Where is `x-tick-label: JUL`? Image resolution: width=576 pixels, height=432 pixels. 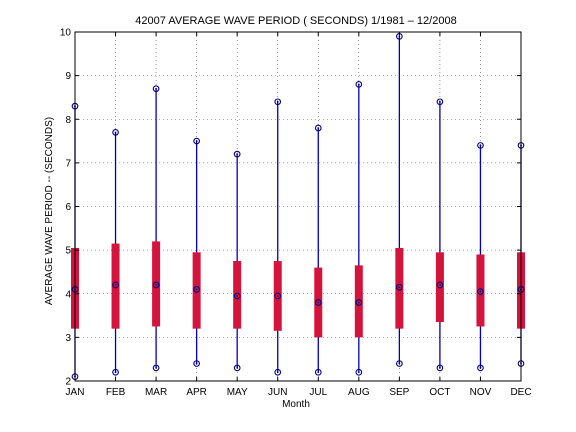
x-tick-label: JUL is located at coordinates (318, 392).